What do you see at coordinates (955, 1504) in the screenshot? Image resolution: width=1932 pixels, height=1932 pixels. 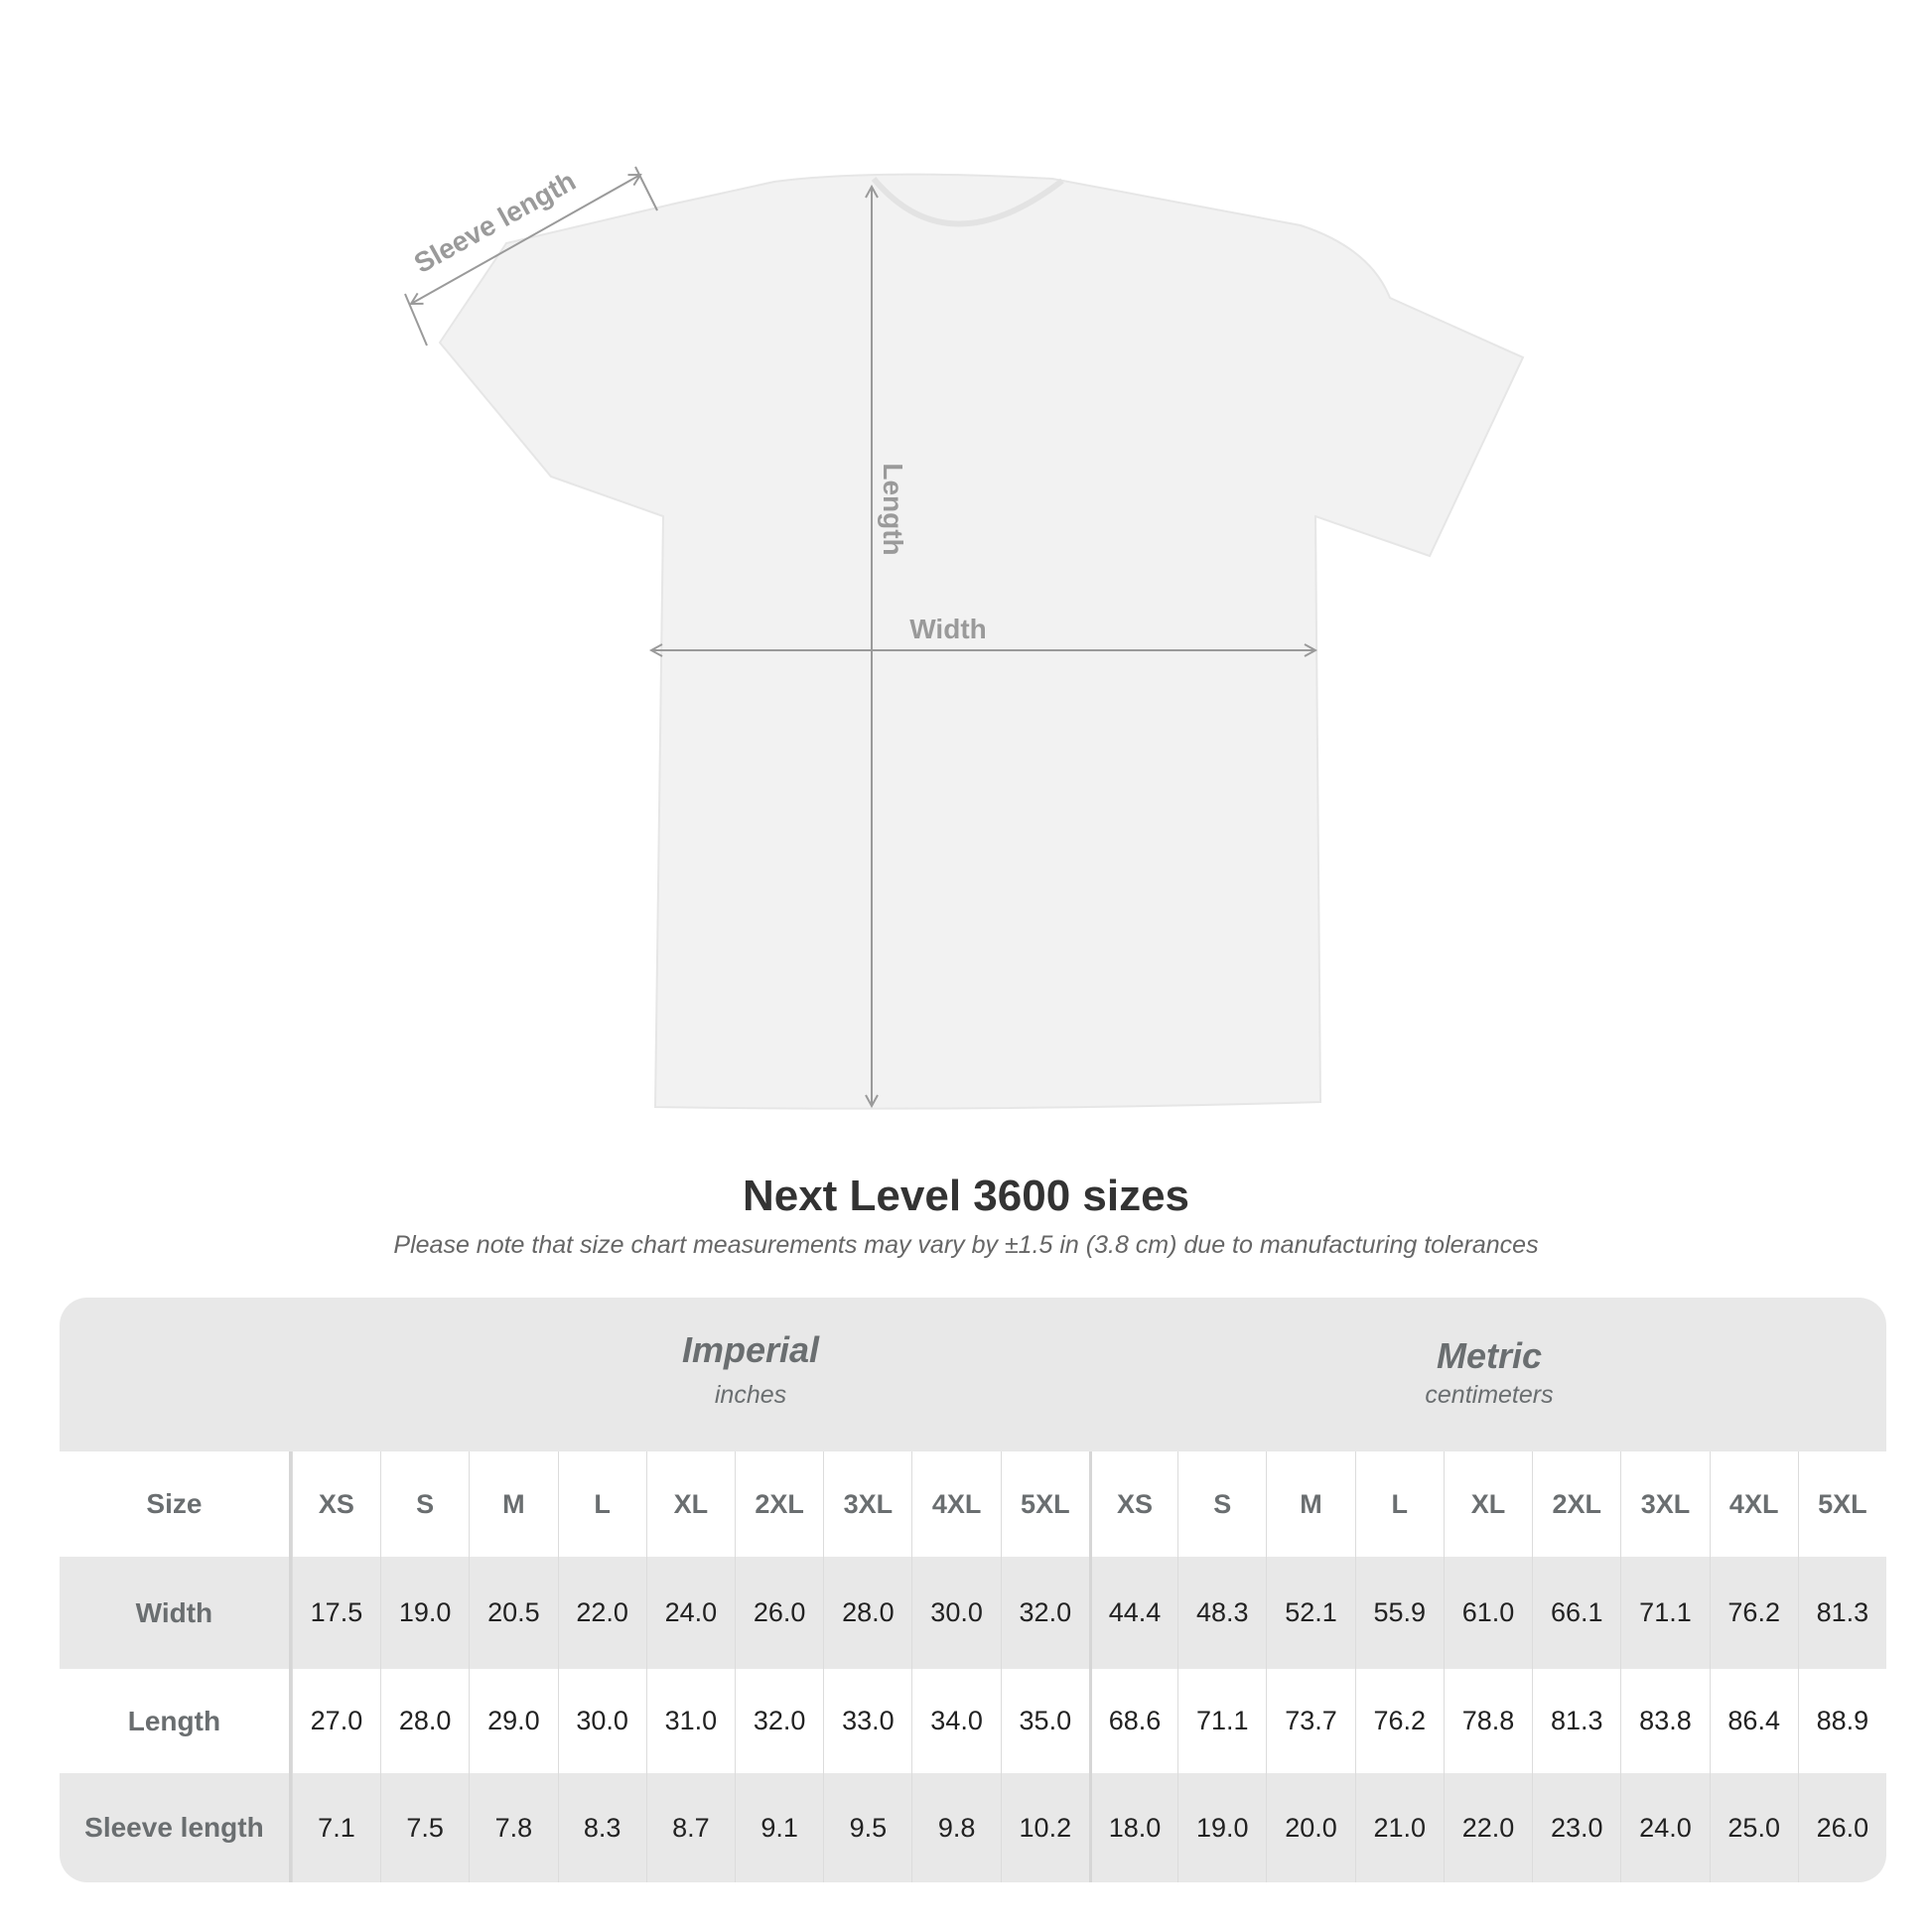 I see `imperial-size-4XL: 4XL` at bounding box center [955, 1504].